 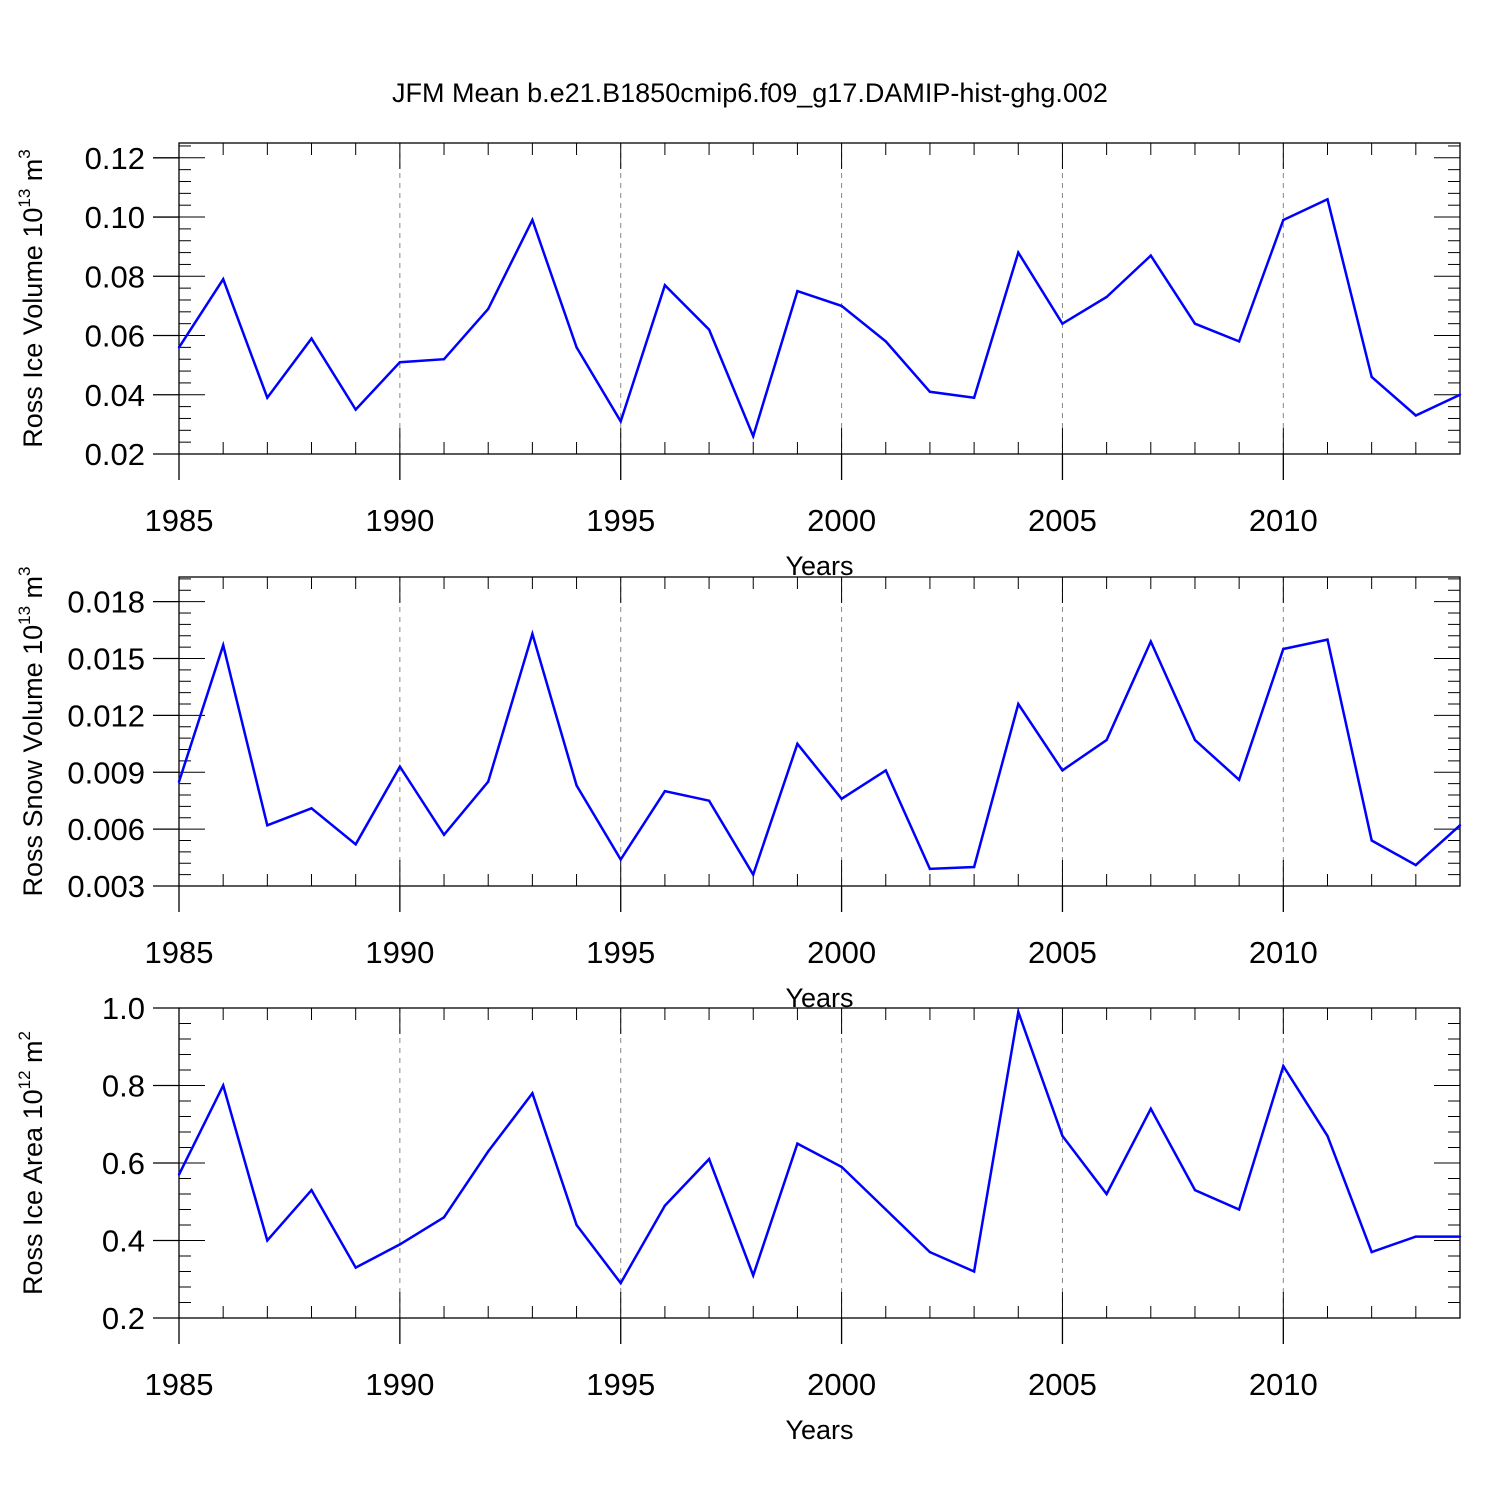 What do you see at coordinates (123, 1008) in the screenshot?
I see `panel-3-y-tick-label: 1.0` at bounding box center [123, 1008].